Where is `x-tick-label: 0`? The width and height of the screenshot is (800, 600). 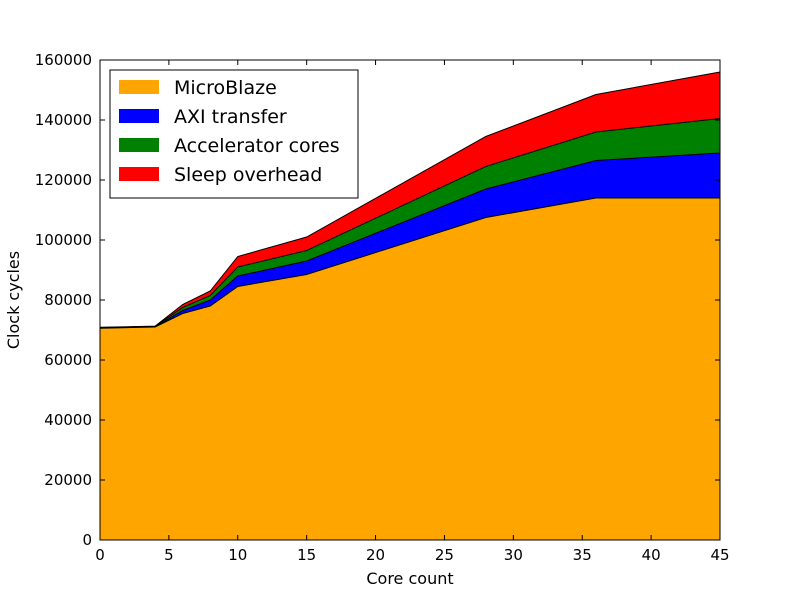
x-tick-label: 0 is located at coordinates (100, 555).